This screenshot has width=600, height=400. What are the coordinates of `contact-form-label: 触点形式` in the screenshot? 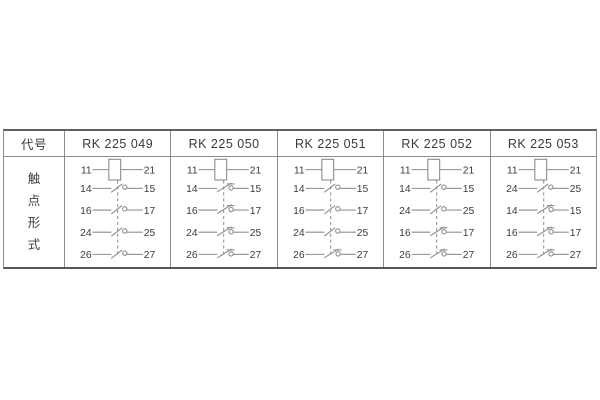 It's located at (34, 212).